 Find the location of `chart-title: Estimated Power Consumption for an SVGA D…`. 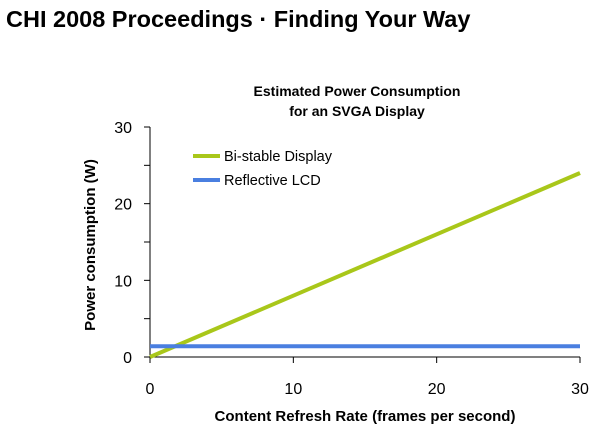

chart-title: Estimated Power Consumption for an SVGA D… is located at coordinates (357, 101).